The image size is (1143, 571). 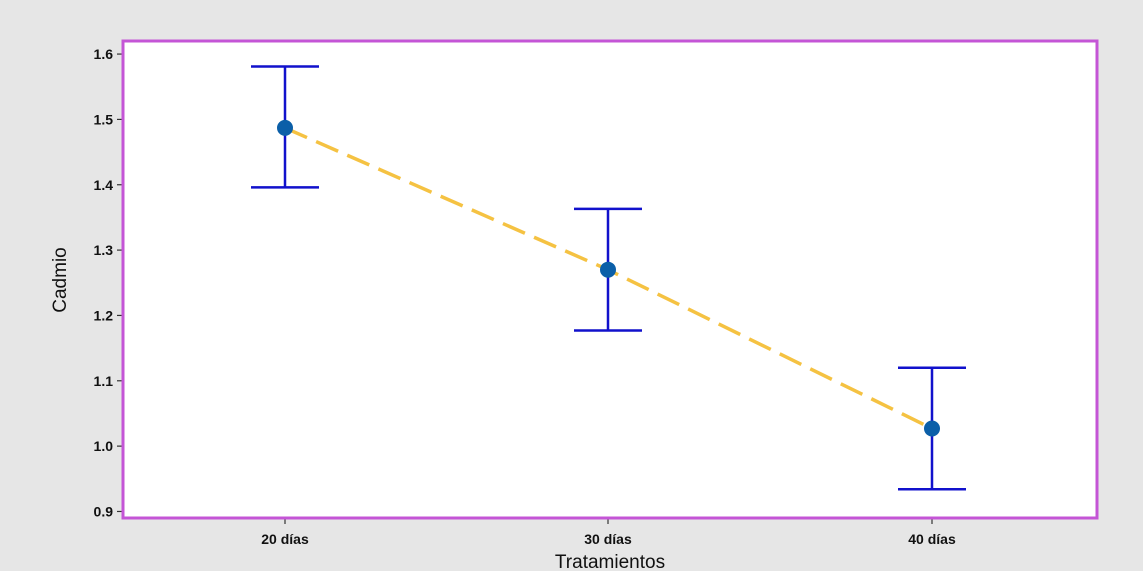 I want to click on y-tick-label: 0.9, so click(x=104, y=511).